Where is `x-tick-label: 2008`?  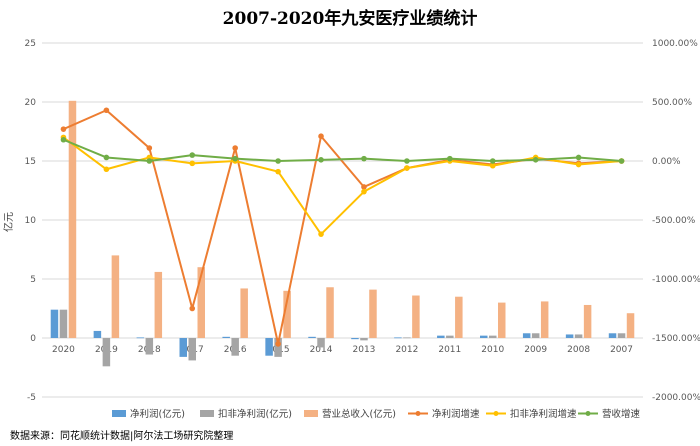 x-tick-label: 2008 is located at coordinates (578, 350).